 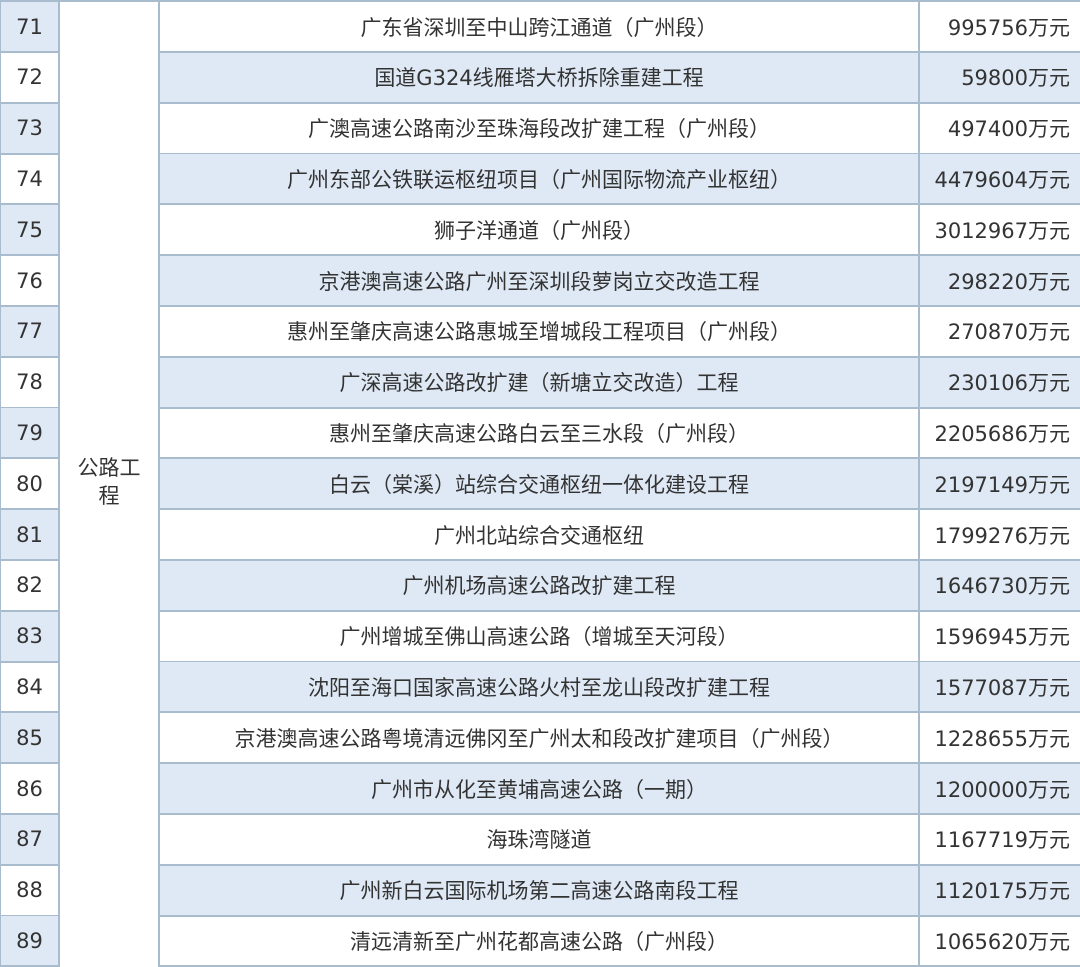 I want to click on project-name: 白云（棠溪）站综合交通枢纽一体化建设工程, so click(x=539, y=485).